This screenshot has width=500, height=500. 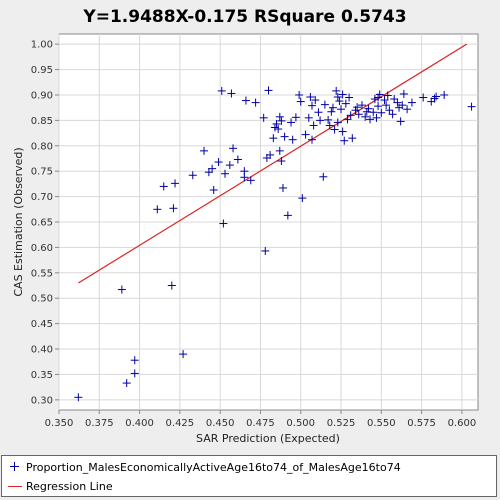 What do you see at coordinates (42, 248) in the screenshot?
I see `y-tick-label: 0.60` at bounding box center [42, 248].